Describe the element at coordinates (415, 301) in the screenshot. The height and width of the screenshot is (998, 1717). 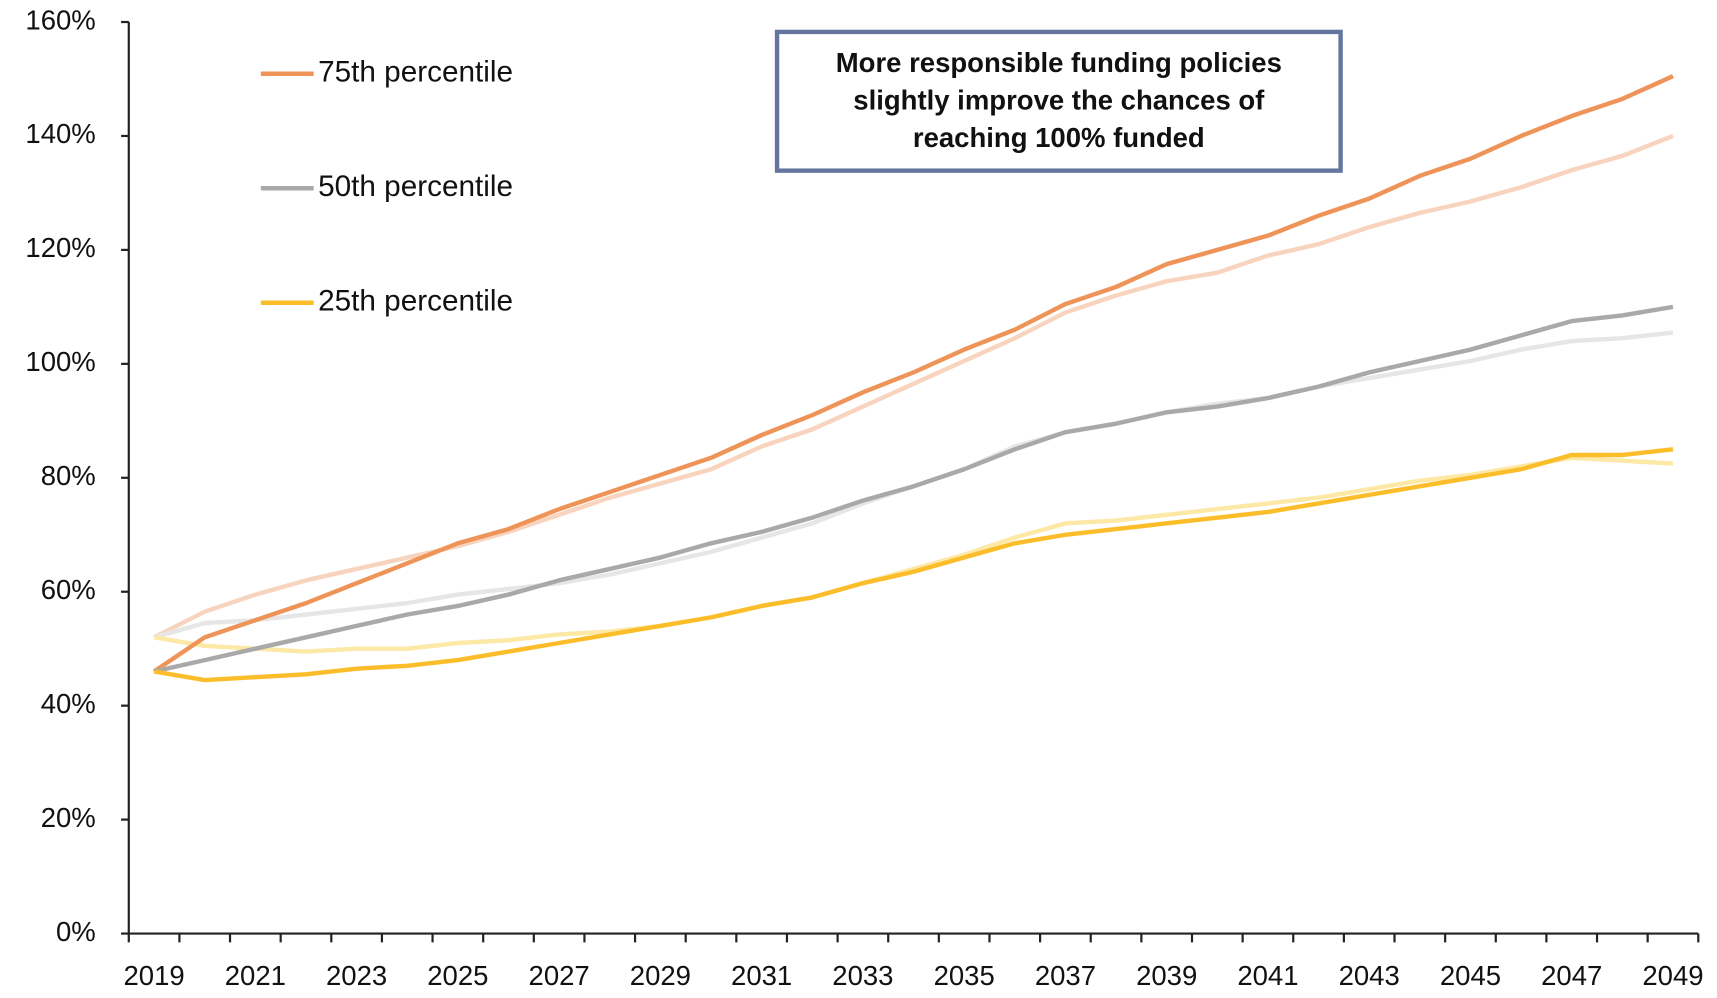
I see `legend-label: 25th percentile` at that location.